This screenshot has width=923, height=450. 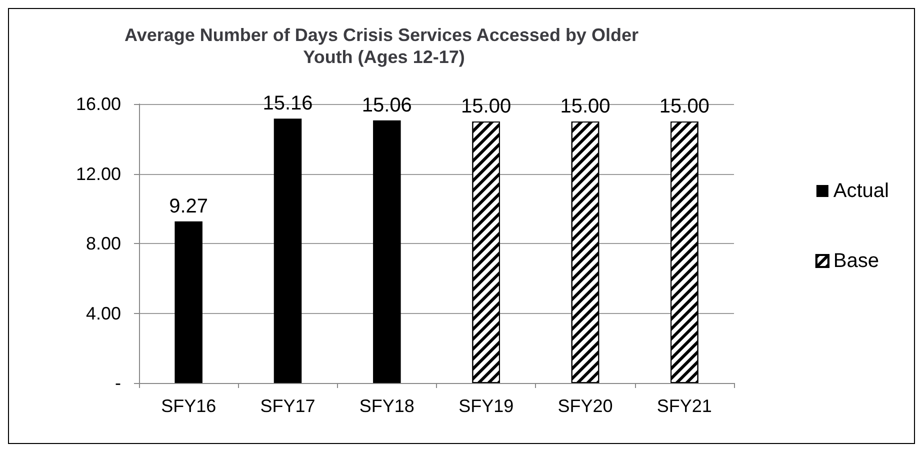 I want to click on chart-title: Average Number of Days Crisis Services Accessed by Older Youth (Ages 12-17), so click(x=384, y=46).